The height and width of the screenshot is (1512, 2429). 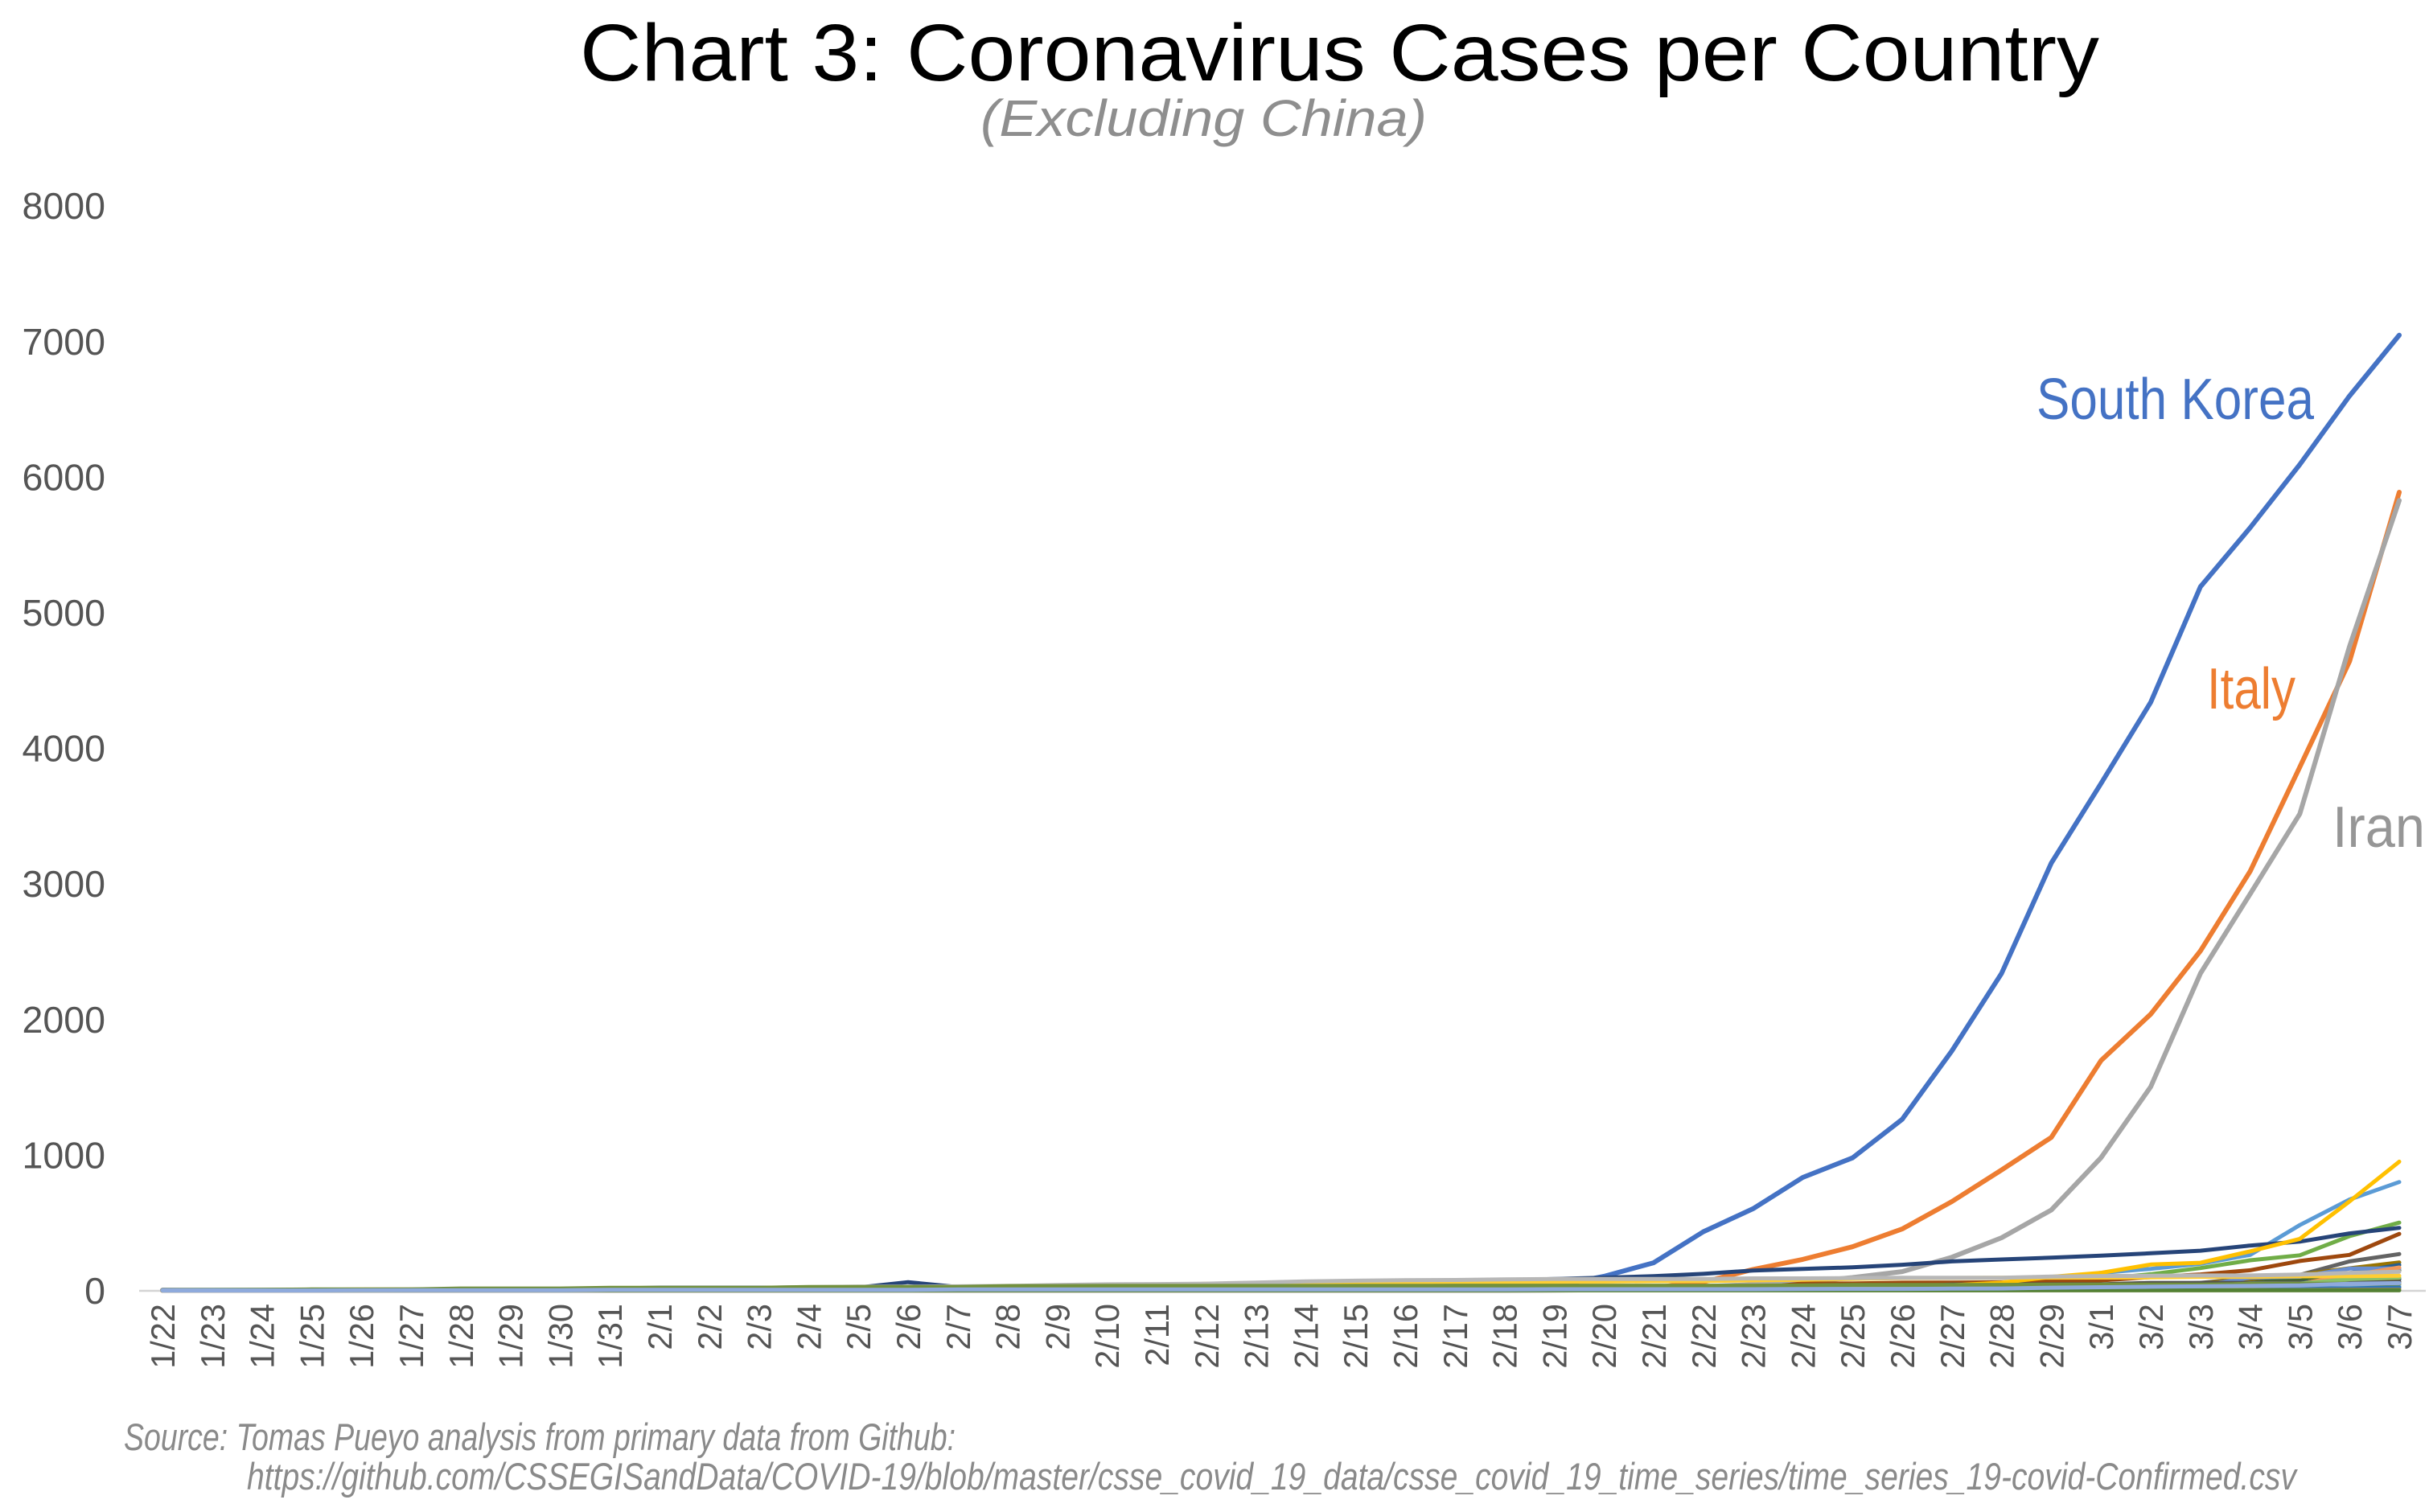 What do you see at coordinates (1306, 1337) in the screenshot?
I see `svg-text: 2/14` at bounding box center [1306, 1337].